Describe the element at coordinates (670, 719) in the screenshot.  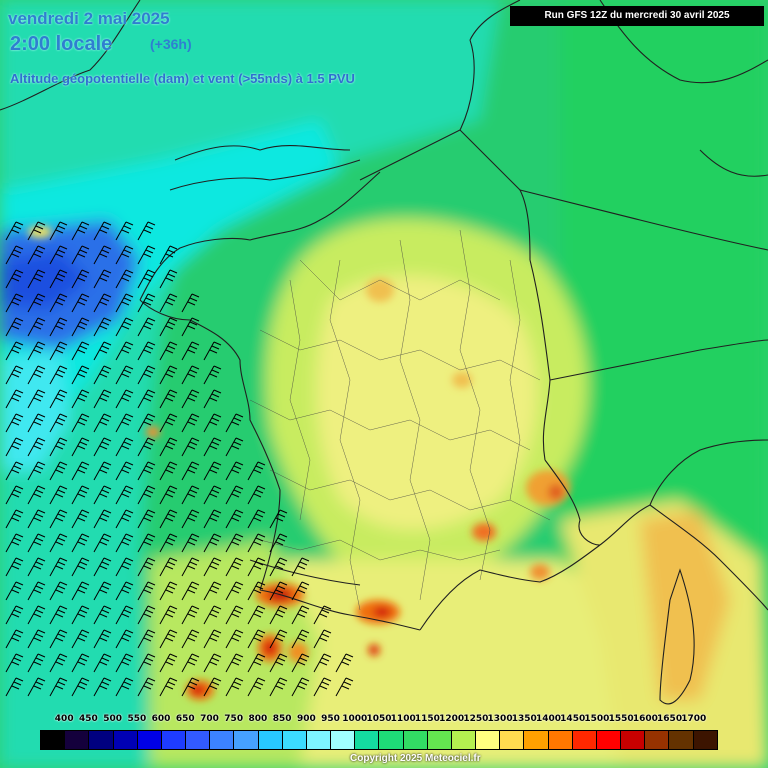
I see `scale-label: 1650` at that location.